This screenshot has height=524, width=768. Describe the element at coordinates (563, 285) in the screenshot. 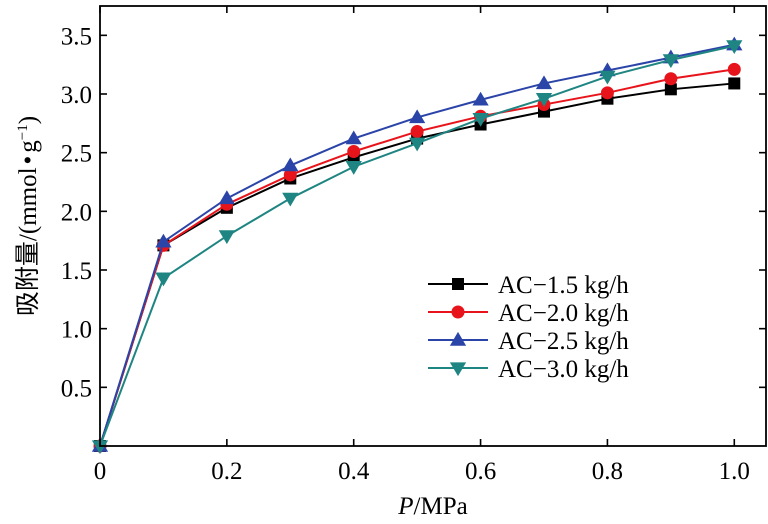

I see `legend-label: AC−1.5 kg/h` at that location.